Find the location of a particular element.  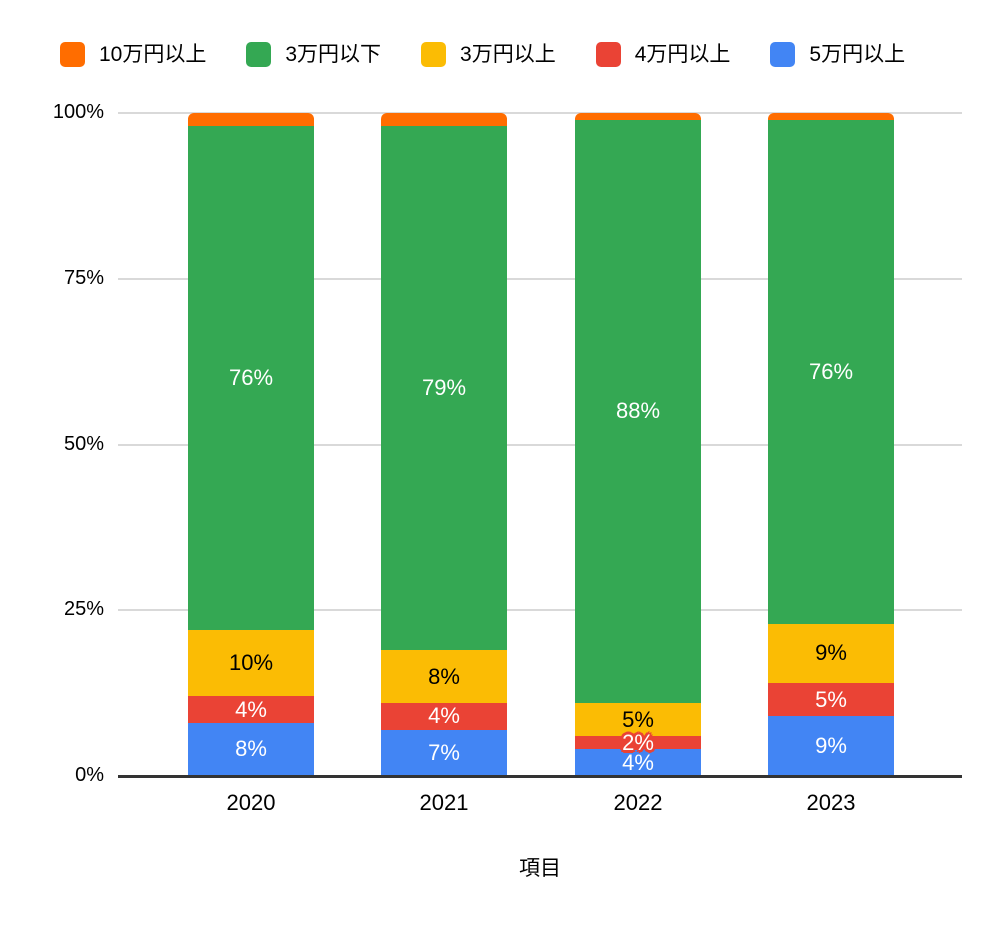

legend-item: 5万円以上 is located at coordinates (837, 54).